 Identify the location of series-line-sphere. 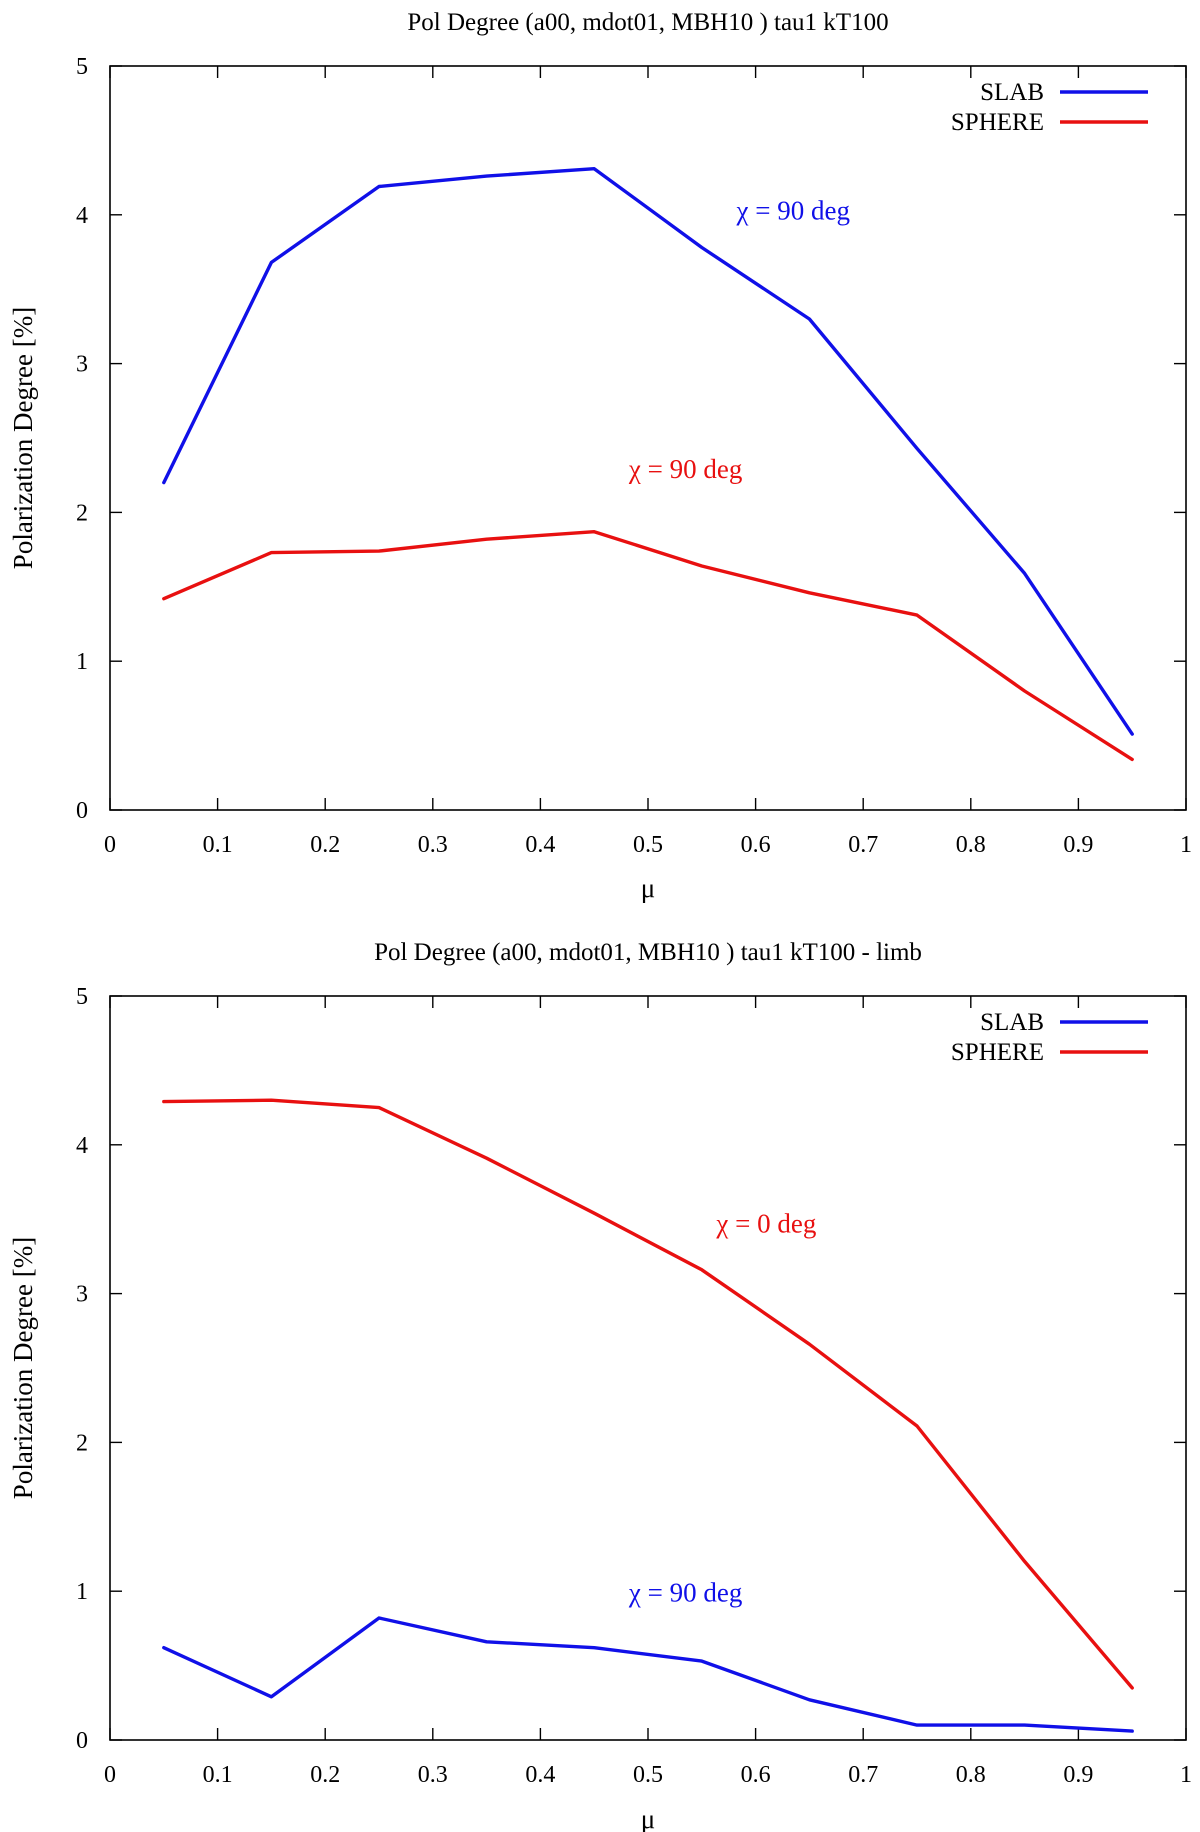
(648, 646).